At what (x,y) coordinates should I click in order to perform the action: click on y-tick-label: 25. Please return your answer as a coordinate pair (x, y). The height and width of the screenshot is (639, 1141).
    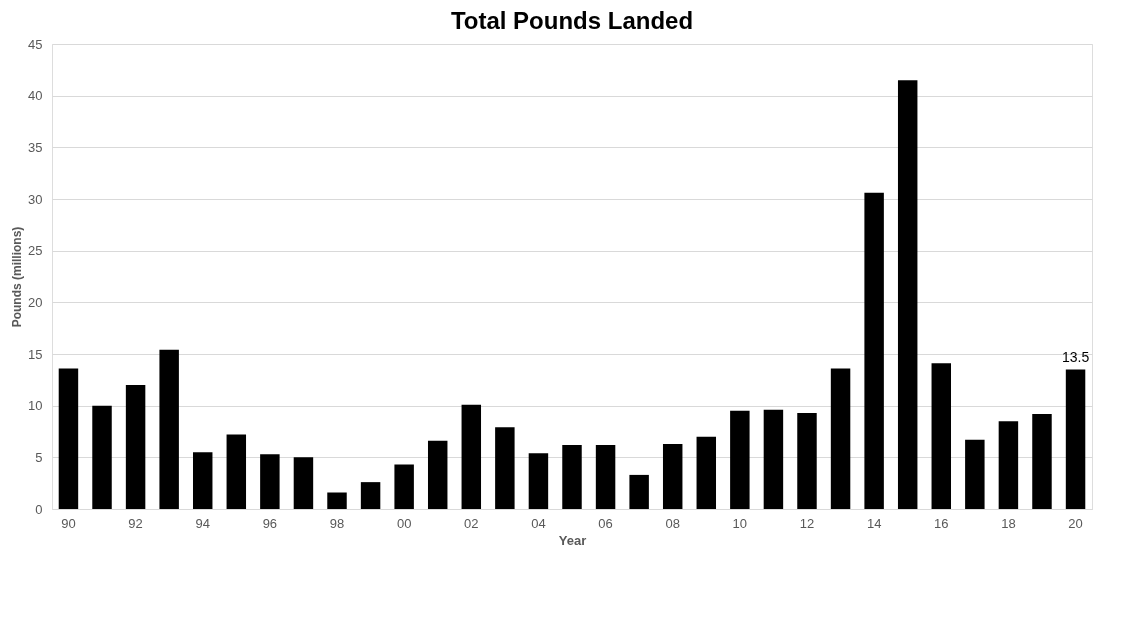
    Looking at the image, I should click on (35, 251).